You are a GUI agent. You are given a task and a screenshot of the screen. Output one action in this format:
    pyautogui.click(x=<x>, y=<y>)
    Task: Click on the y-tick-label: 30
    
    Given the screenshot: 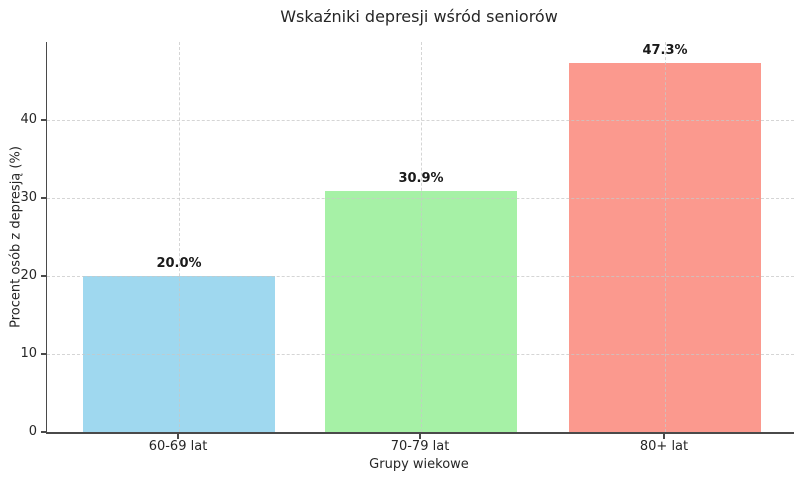 What is the action you would take?
    pyautogui.click(x=28, y=197)
    